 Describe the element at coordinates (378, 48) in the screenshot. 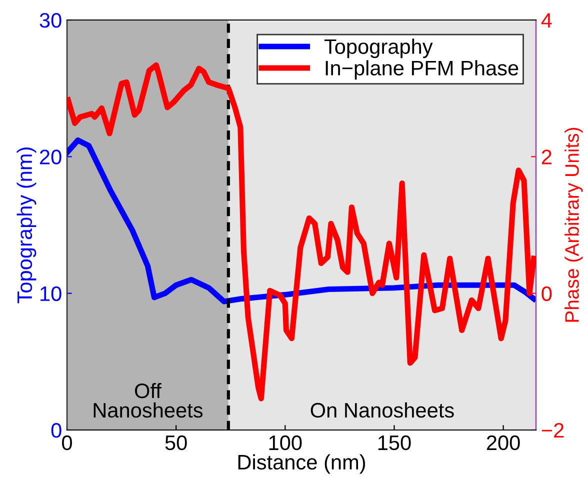

I see `legend-label: Topography` at that location.